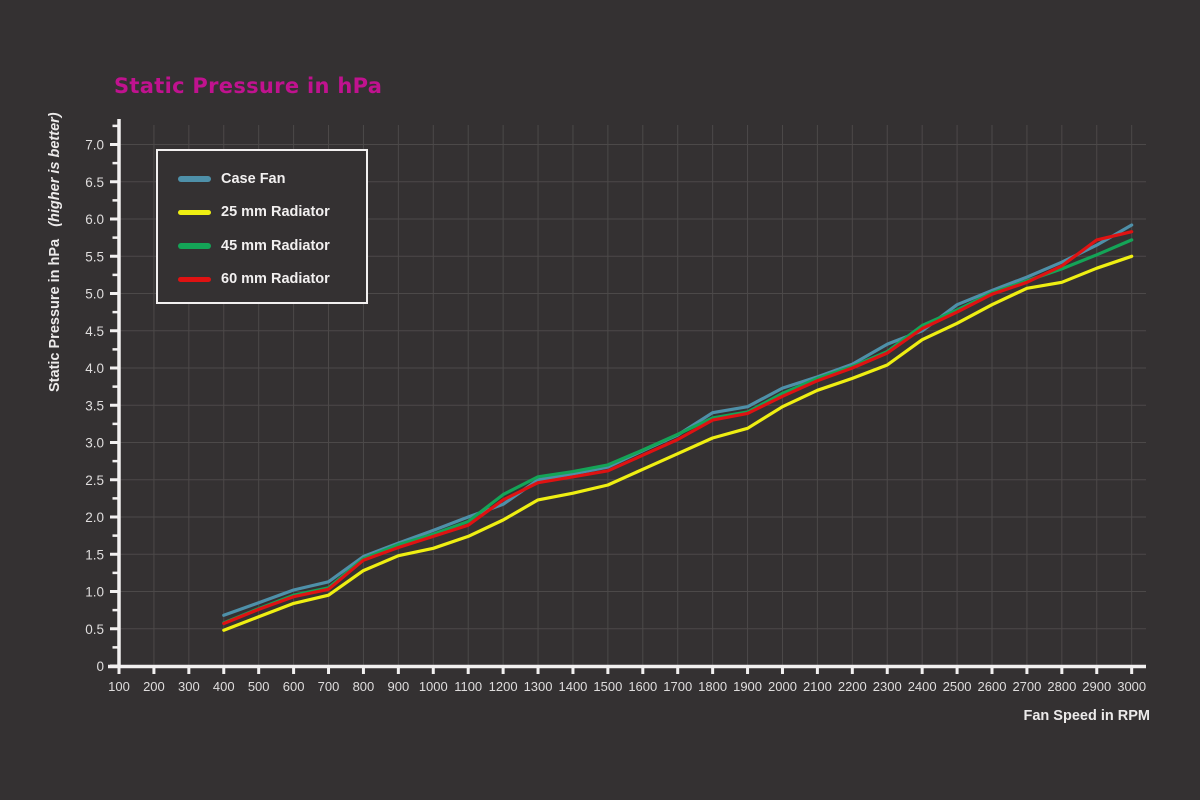  I want to click on legend-label-case-fan: Case Fan, so click(253, 178).